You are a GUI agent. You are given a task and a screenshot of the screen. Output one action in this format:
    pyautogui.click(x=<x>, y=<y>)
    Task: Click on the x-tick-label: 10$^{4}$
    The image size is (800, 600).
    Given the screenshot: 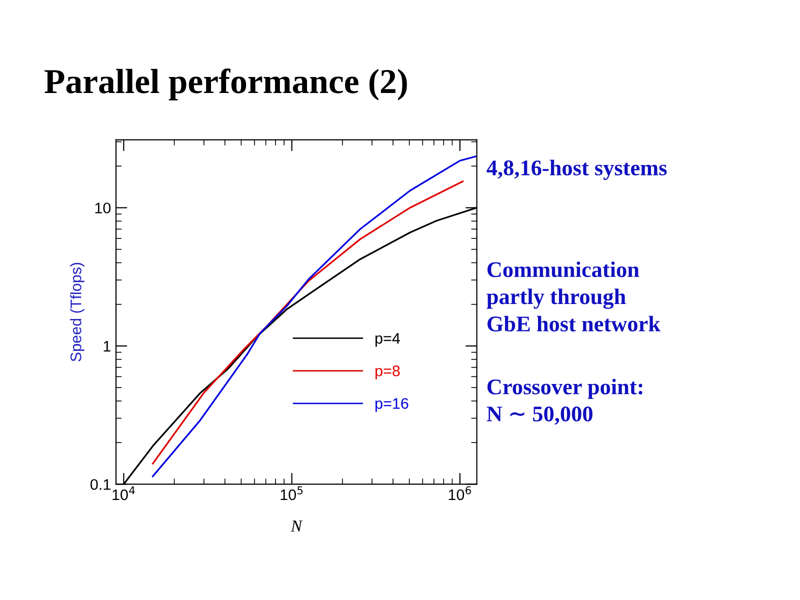 What is the action you would take?
    pyautogui.click(x=123, y=493)
    